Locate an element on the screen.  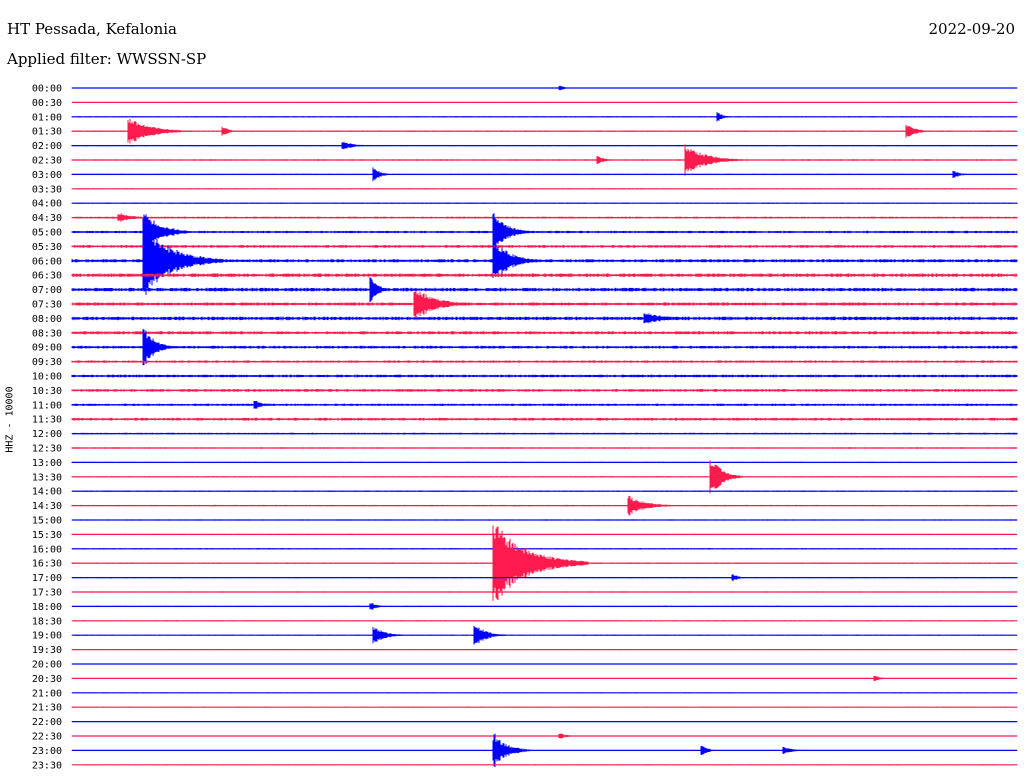
time-label-2000: 20:00 is located at coordinates (47, 665).